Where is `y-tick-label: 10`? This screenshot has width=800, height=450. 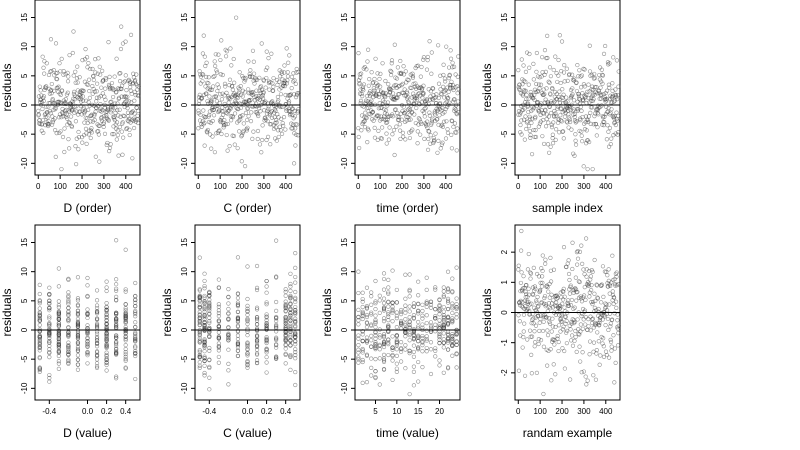
y-tick-label: 10 is located at coordinates (504, 46).